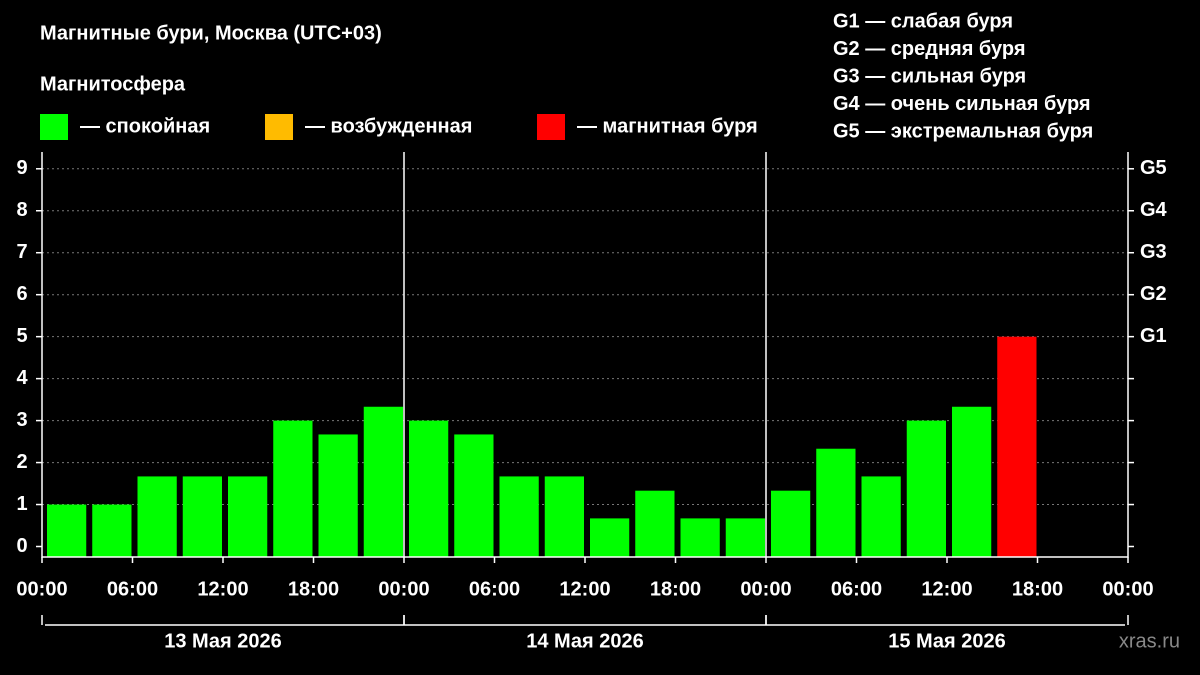  I want to click on y-tick-label: 9, so click(21, 168).